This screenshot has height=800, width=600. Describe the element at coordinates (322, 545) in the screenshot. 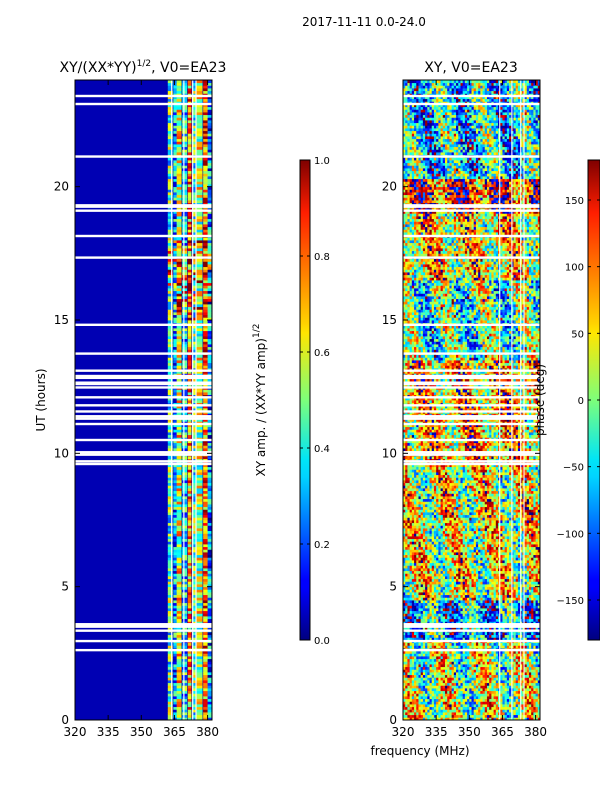

I see `colorbar-tick-label: 0.2` at that location.